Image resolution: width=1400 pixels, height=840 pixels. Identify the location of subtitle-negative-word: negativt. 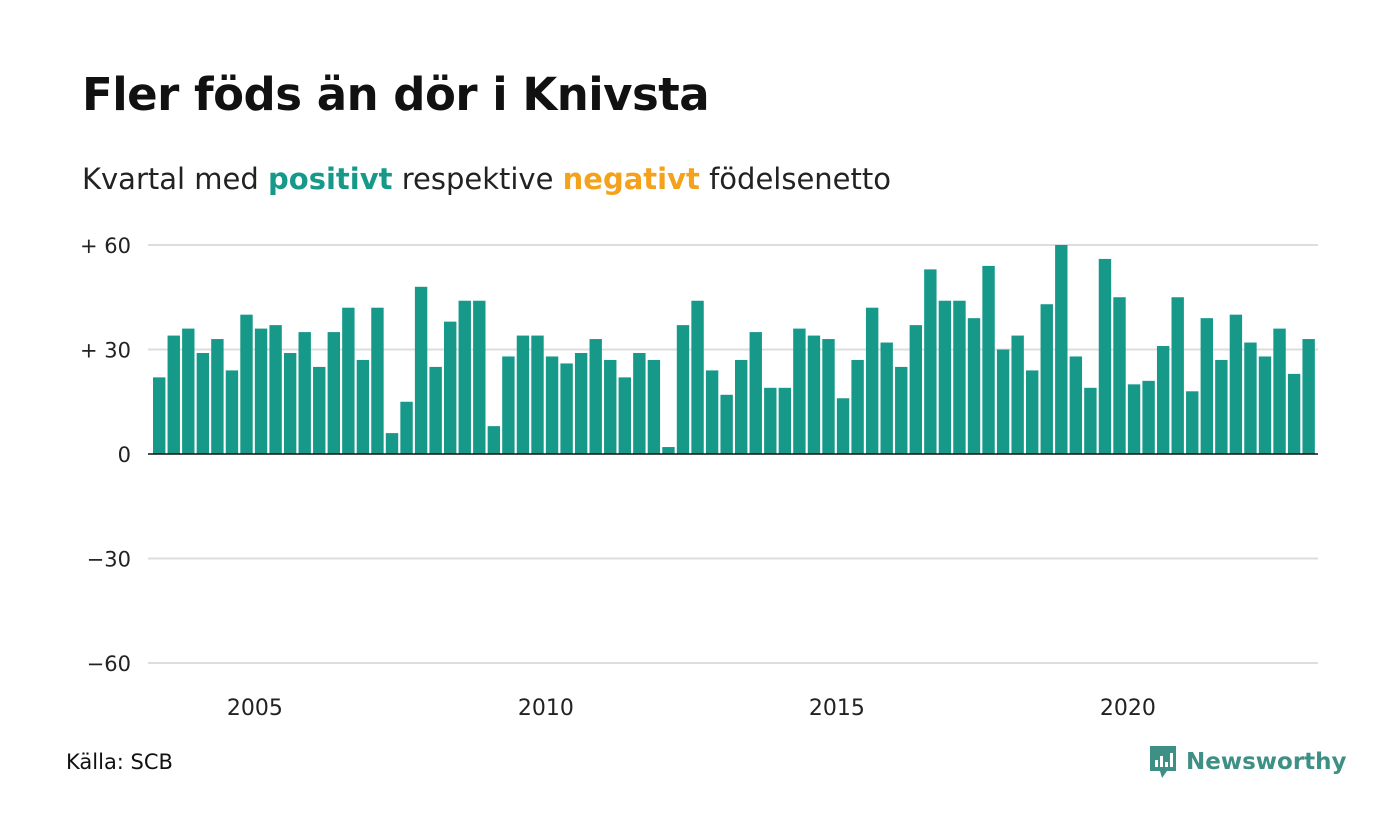
(631, 179).